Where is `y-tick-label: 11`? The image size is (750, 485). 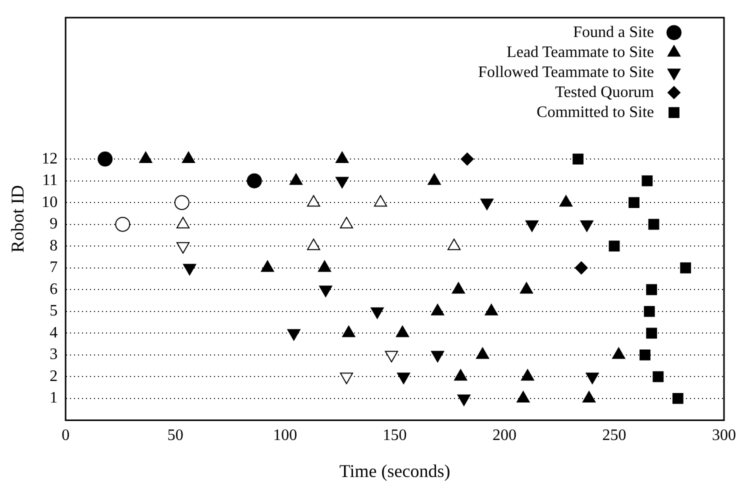 y-tick-label: 11 is located at coordinates (50, 181).